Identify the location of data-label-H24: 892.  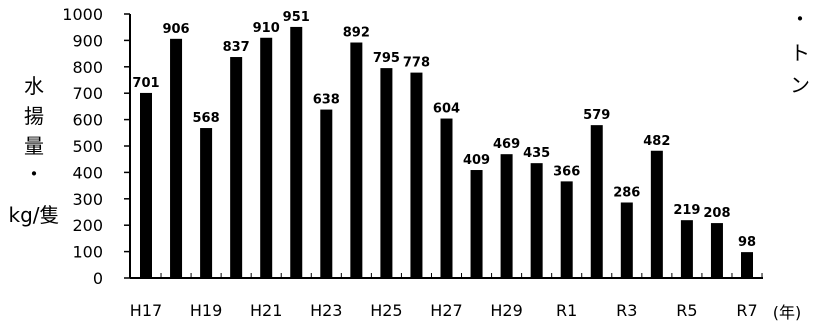
(356, 33).